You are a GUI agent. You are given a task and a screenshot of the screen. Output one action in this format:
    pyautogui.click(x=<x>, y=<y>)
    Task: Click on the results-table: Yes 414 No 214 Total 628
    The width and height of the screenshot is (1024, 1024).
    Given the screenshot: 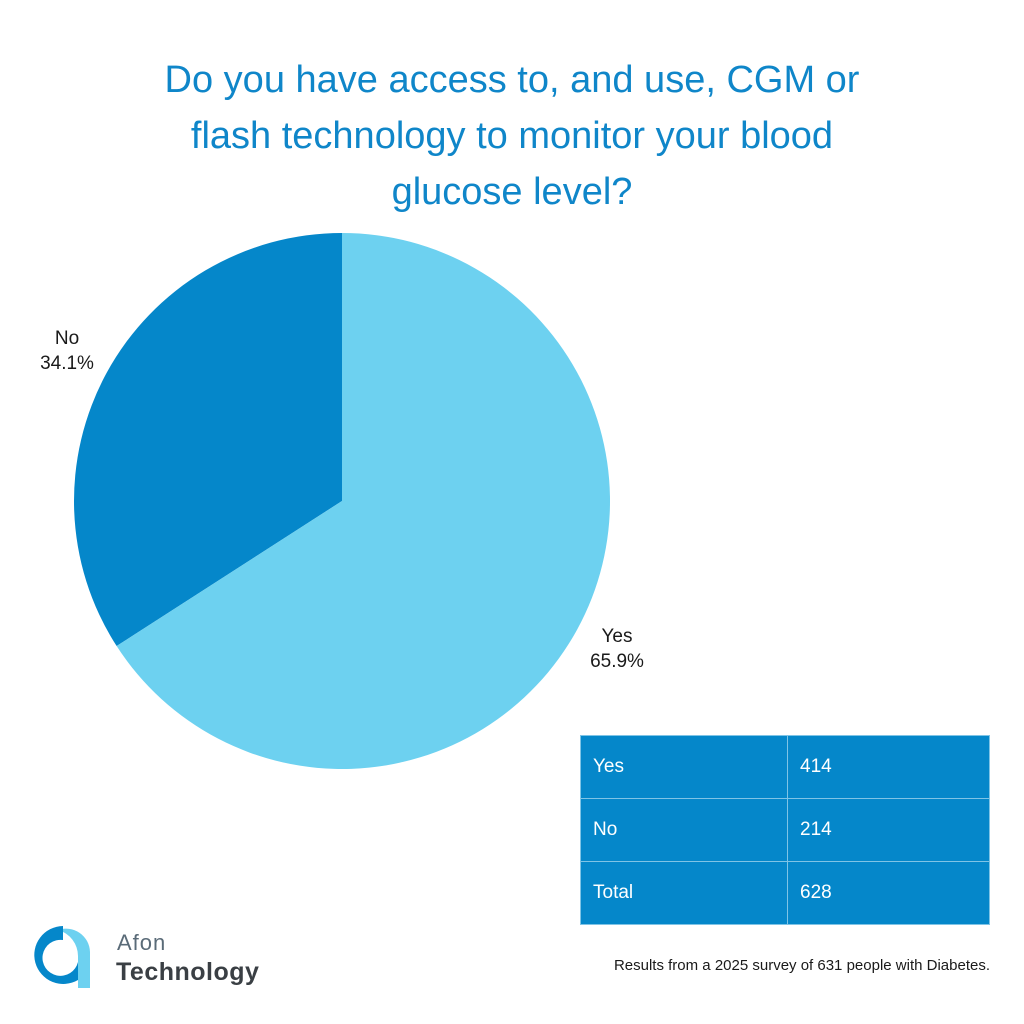 What is the action you would take?
    pyautogui.click(x=785, y=830)
    